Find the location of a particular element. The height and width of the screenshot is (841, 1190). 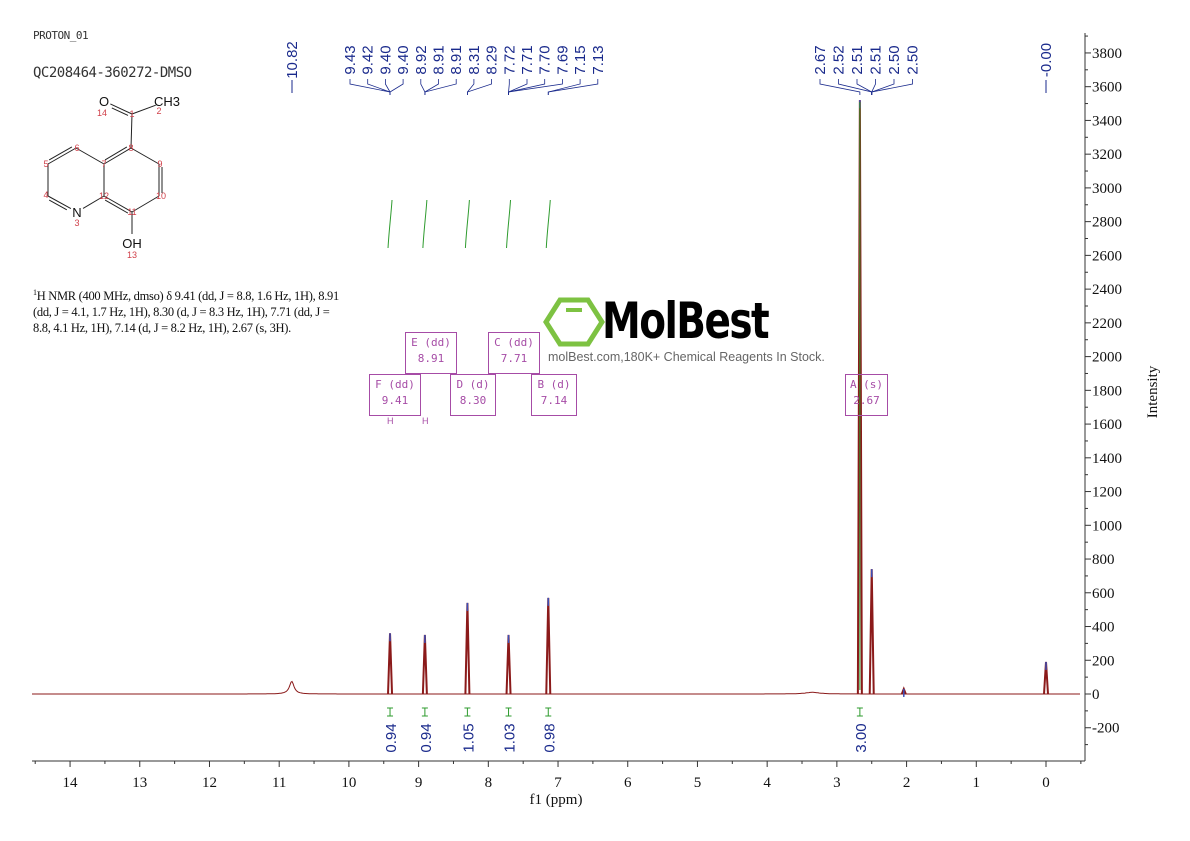

x-tick-label: 11 is located at coordinates (279, 783).